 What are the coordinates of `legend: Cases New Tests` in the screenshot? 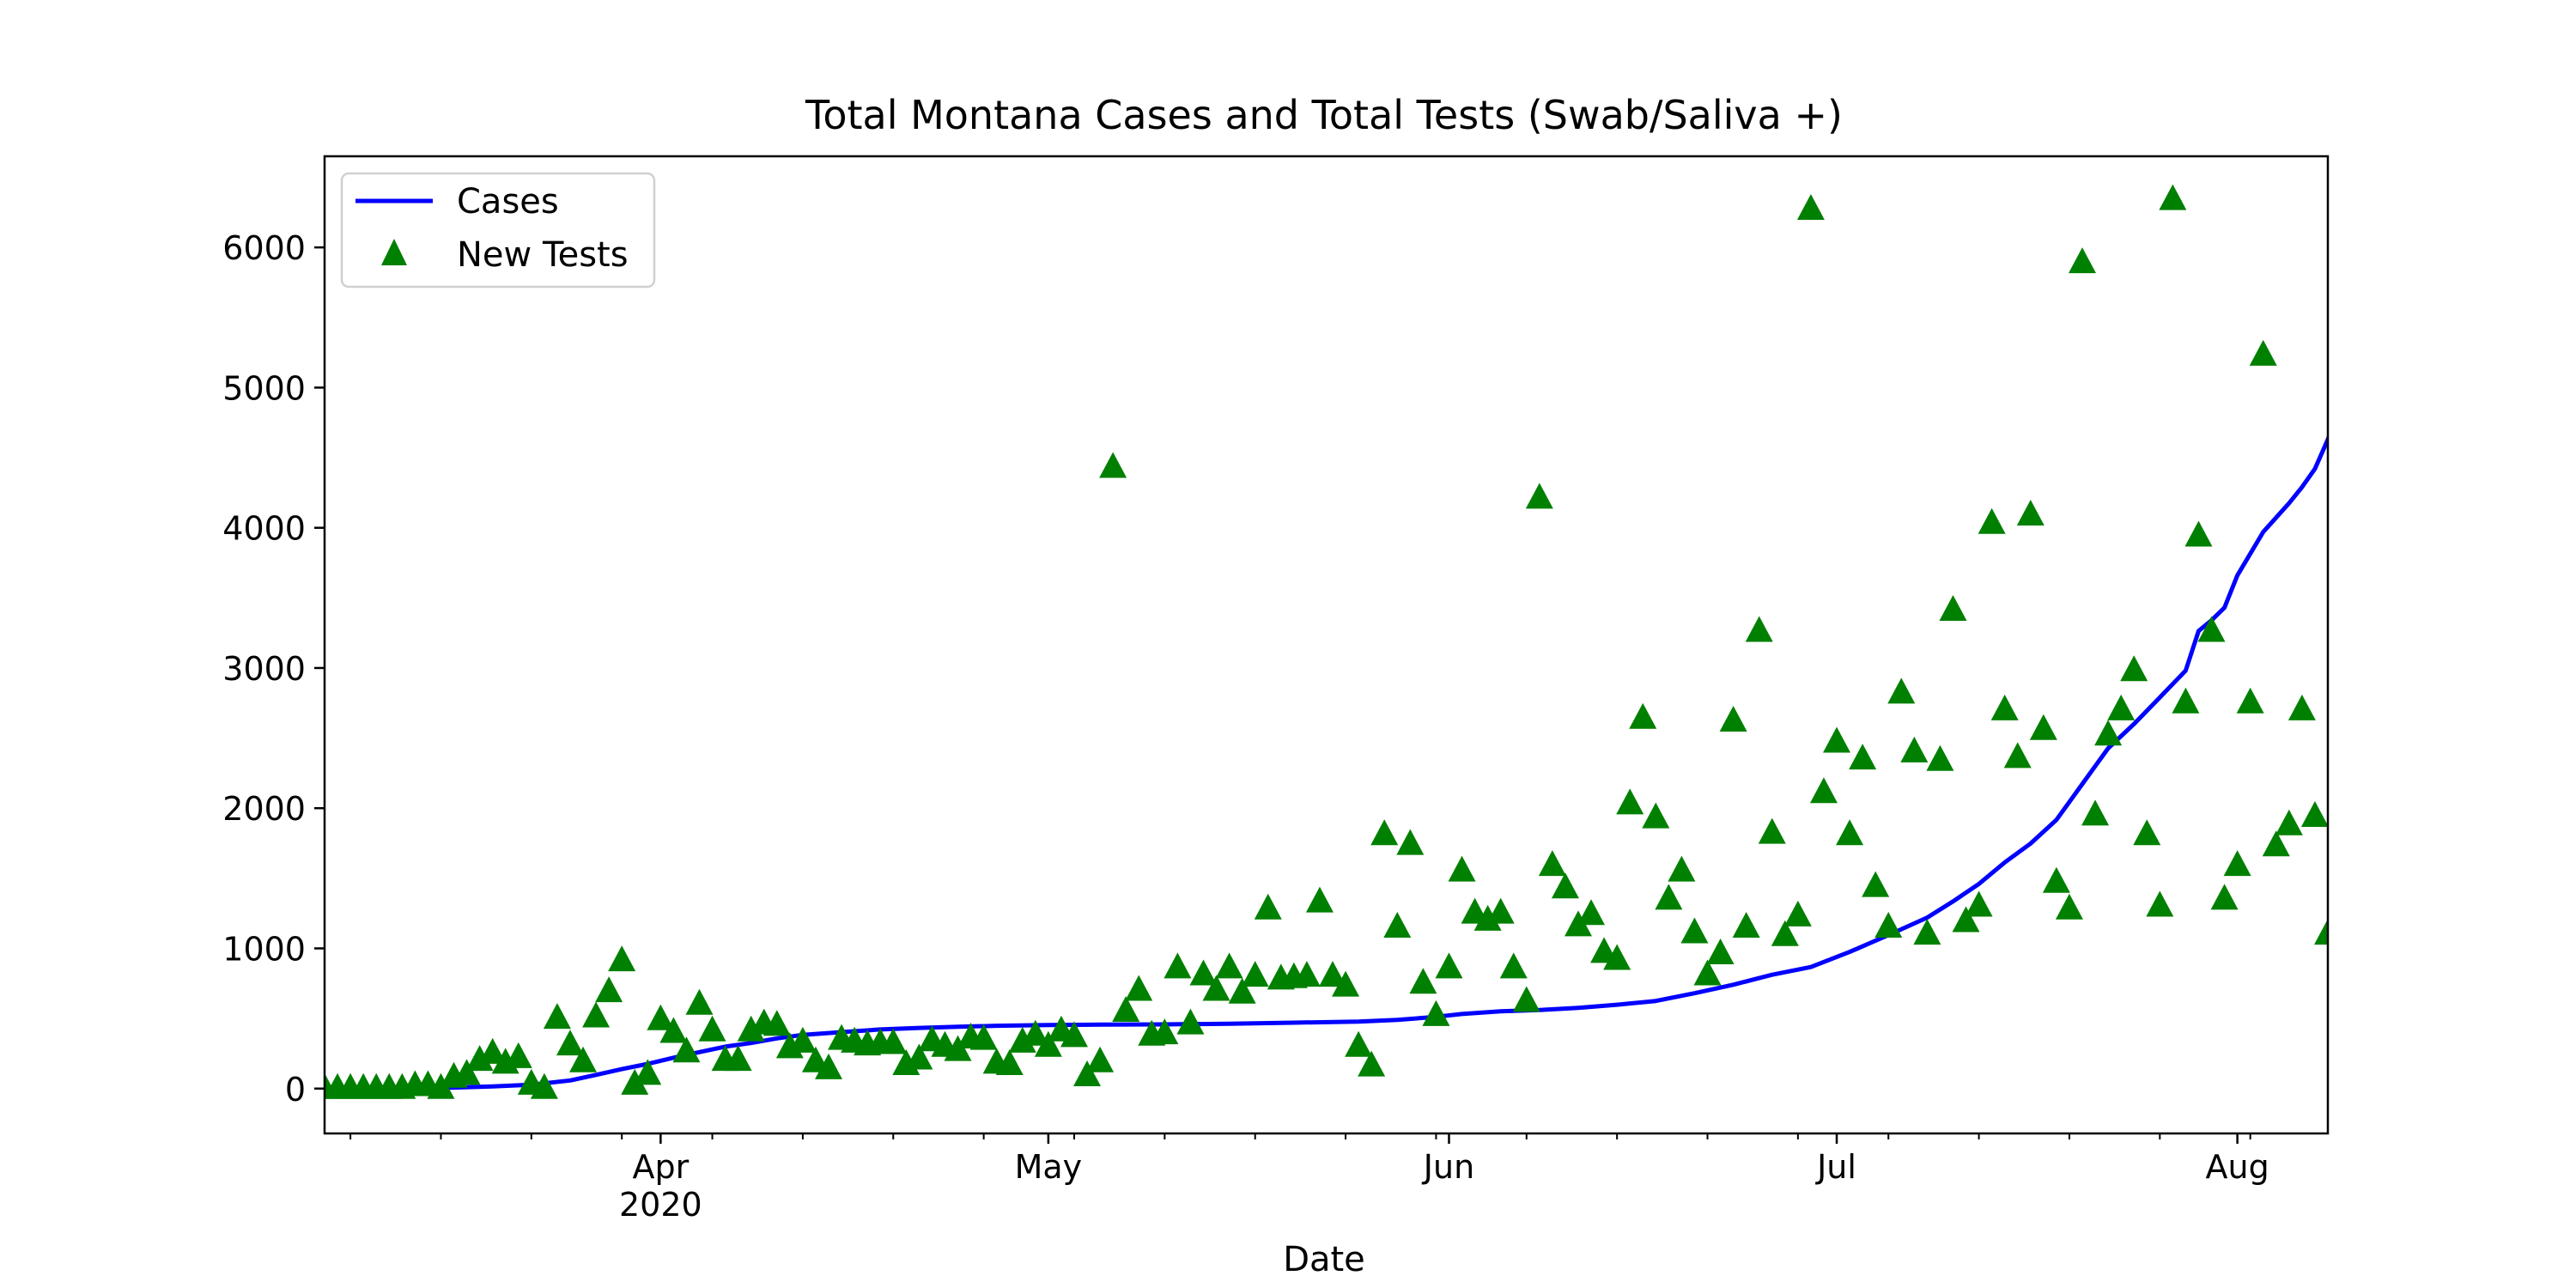 It's located at (498, 230).